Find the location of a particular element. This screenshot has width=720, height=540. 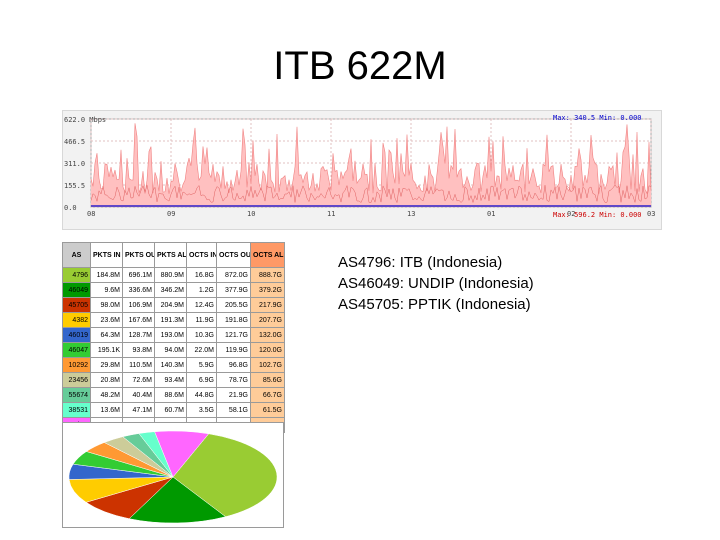

table-cell: 48.2M is located at coordinates (106, 395).